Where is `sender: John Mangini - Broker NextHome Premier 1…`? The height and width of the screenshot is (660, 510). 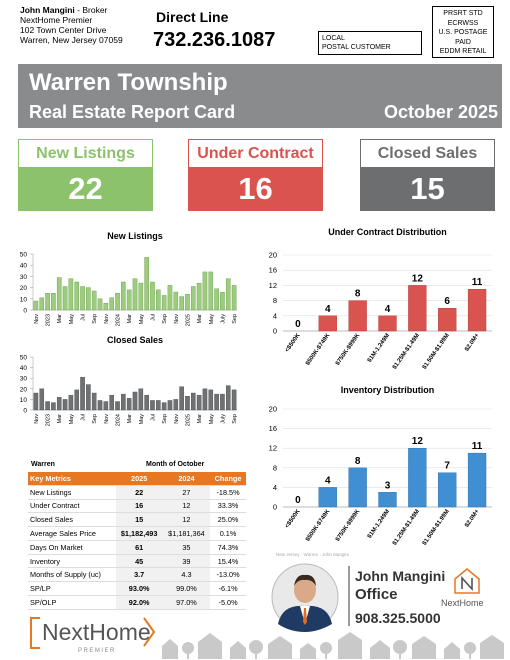
sender: John Mangini - Broker NextHome Premier 1… is located at coordinates (71, 25).